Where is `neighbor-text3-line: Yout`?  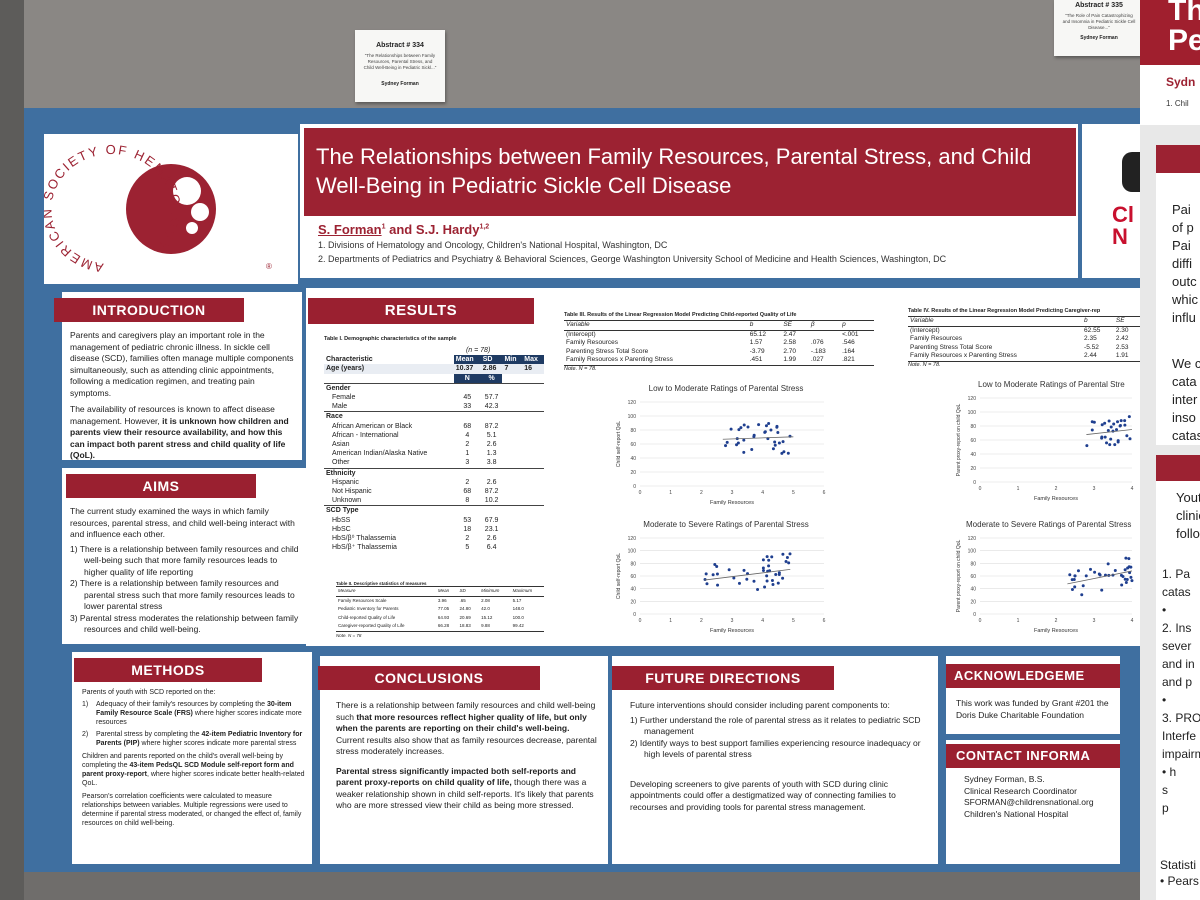 neighbor-text3-line: Yout is located at coordinates (1188, 497).